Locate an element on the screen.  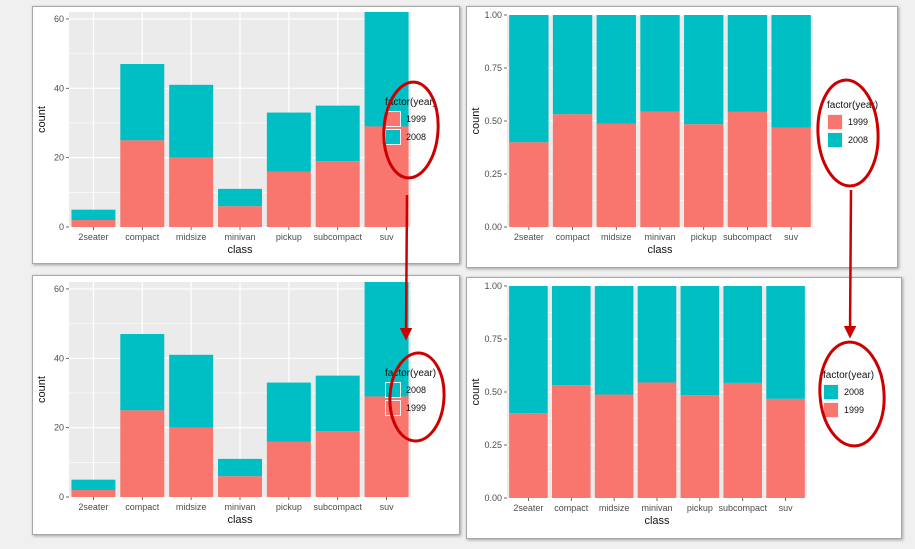
y-tick-label: 0.25 is located at coordinates (493, 174).